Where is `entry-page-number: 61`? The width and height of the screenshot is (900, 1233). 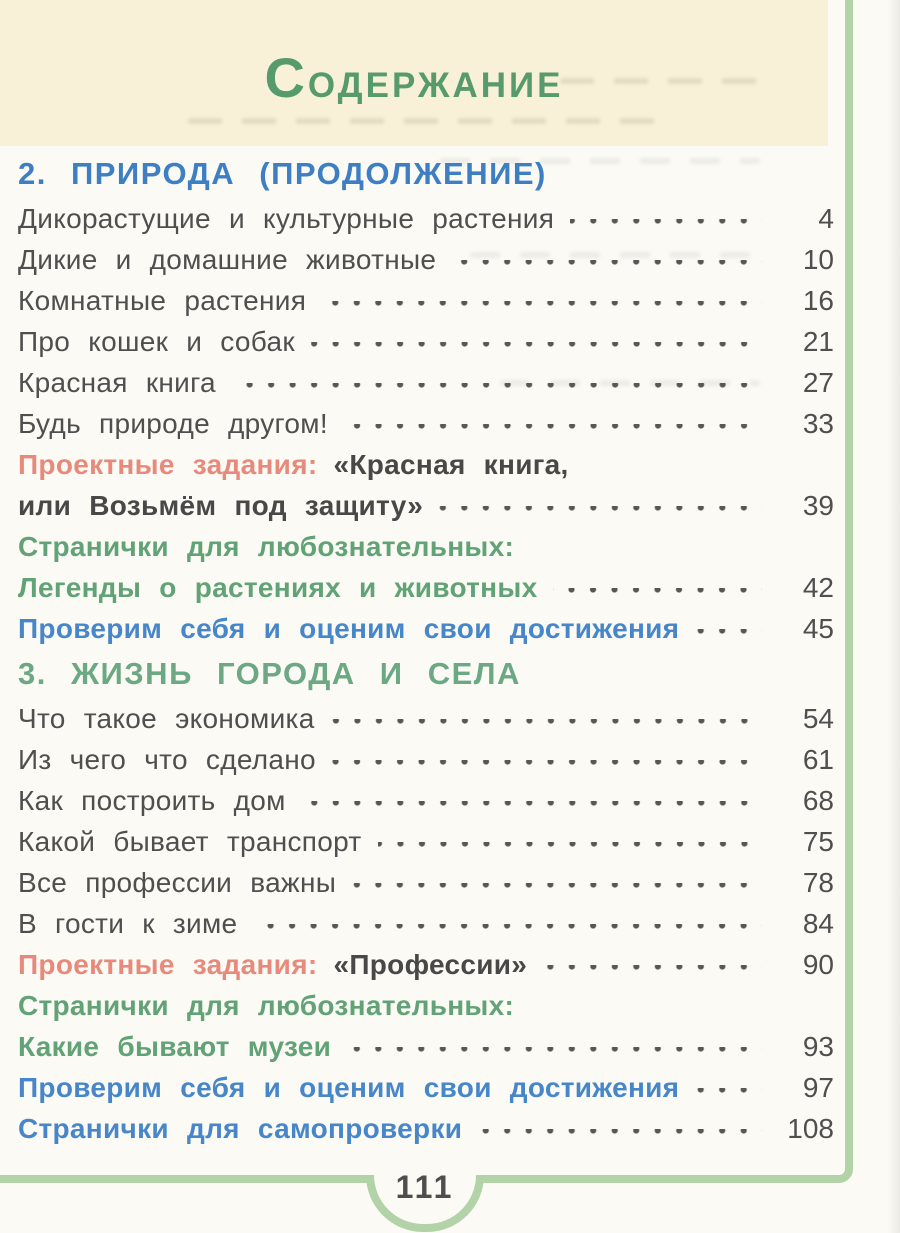 entry-page-number: 61 is located at coordinates (818, 759).